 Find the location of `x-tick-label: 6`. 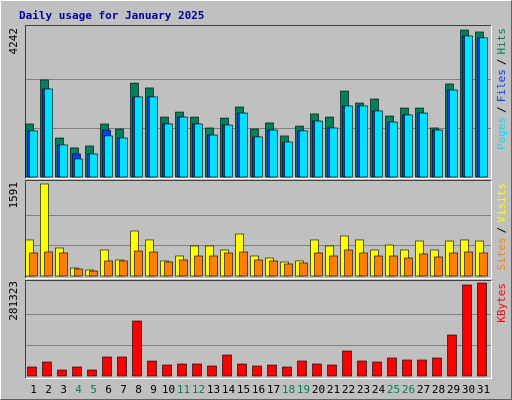

x-tick-label: 6 is located at coordinates (108, 389).